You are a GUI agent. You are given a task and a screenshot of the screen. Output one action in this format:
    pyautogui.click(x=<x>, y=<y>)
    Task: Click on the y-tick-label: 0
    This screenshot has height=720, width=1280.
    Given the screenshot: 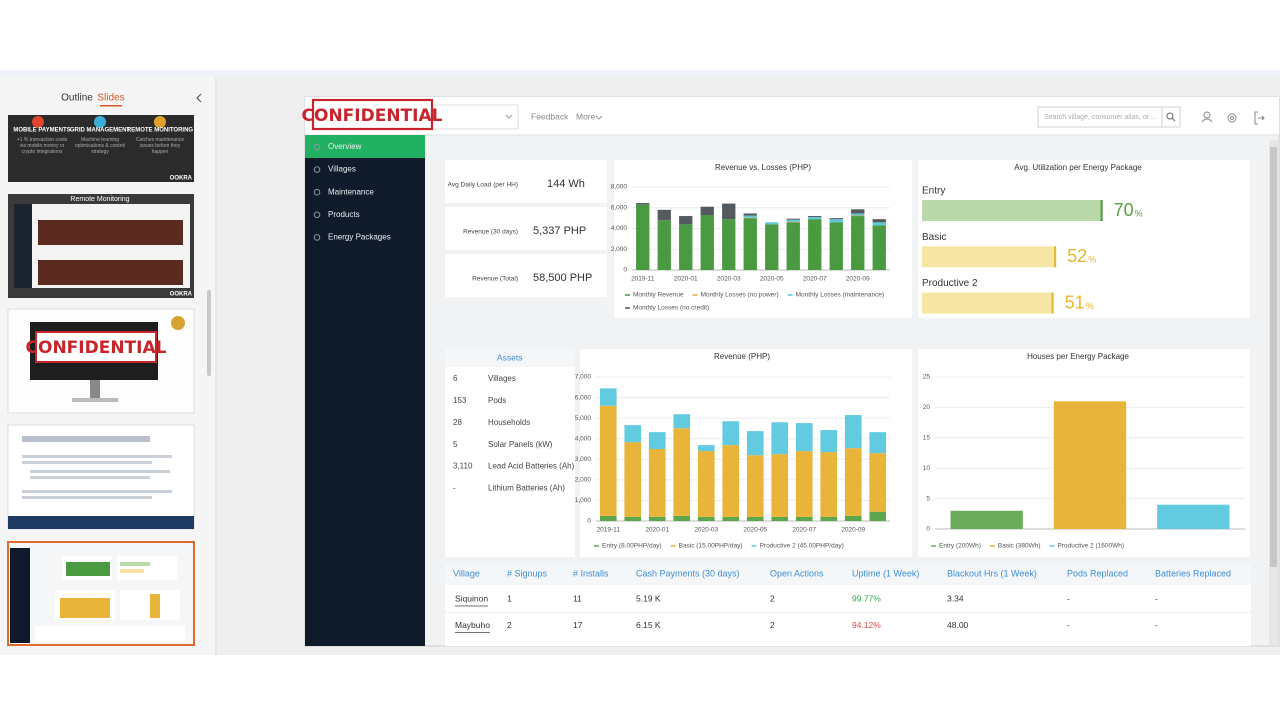 What is the action you would take?
    pyautogui.click(x=589, y=521)
    